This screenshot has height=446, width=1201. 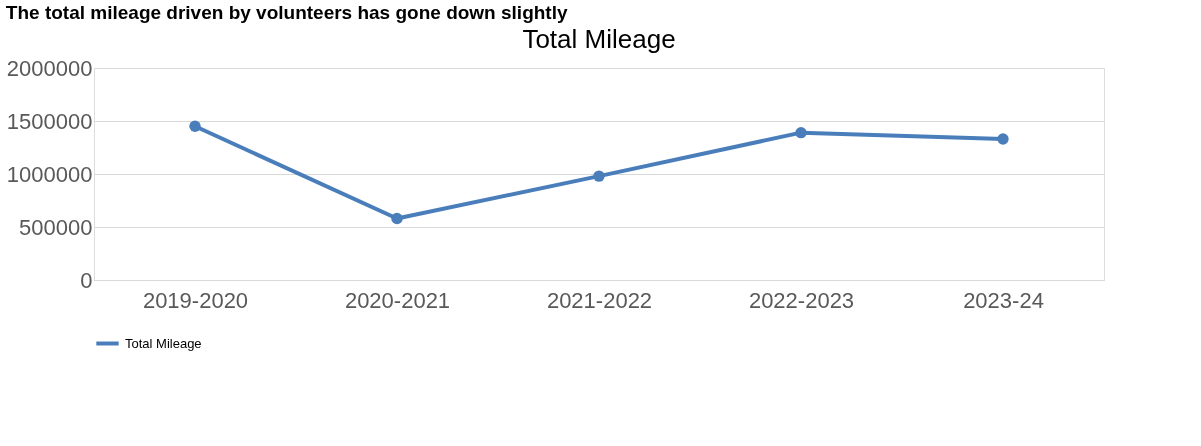 I want to click on x-tick-label: 2023-24, so click(x=1003, y=300).